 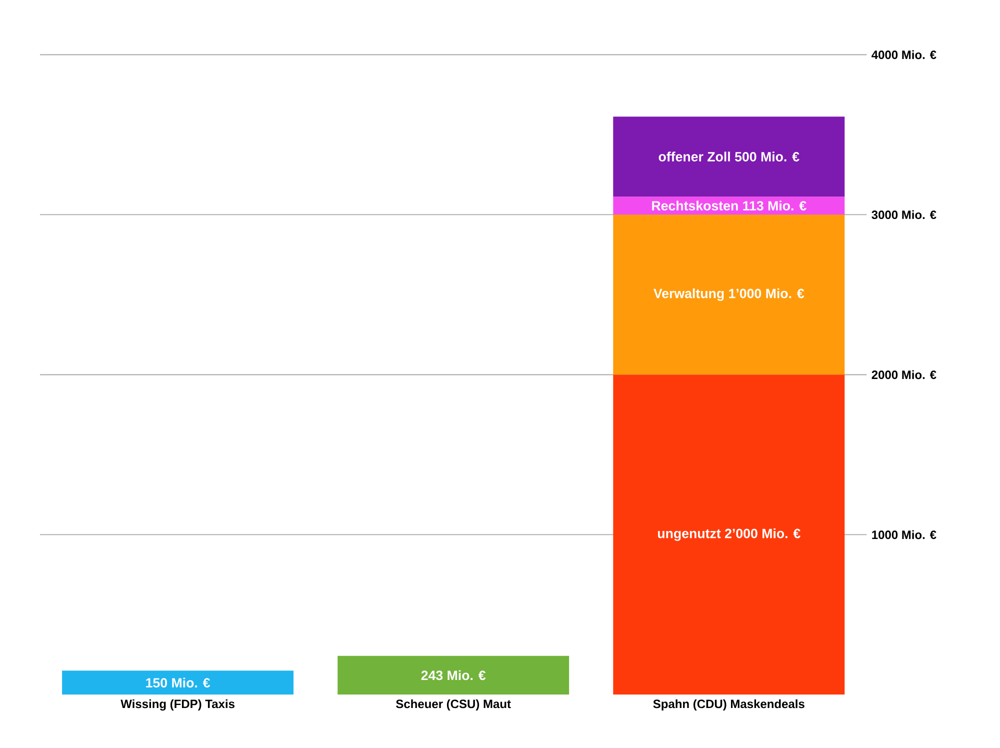 I want to click on data-label: 150 Mio. €, so click(x=178, y=683).